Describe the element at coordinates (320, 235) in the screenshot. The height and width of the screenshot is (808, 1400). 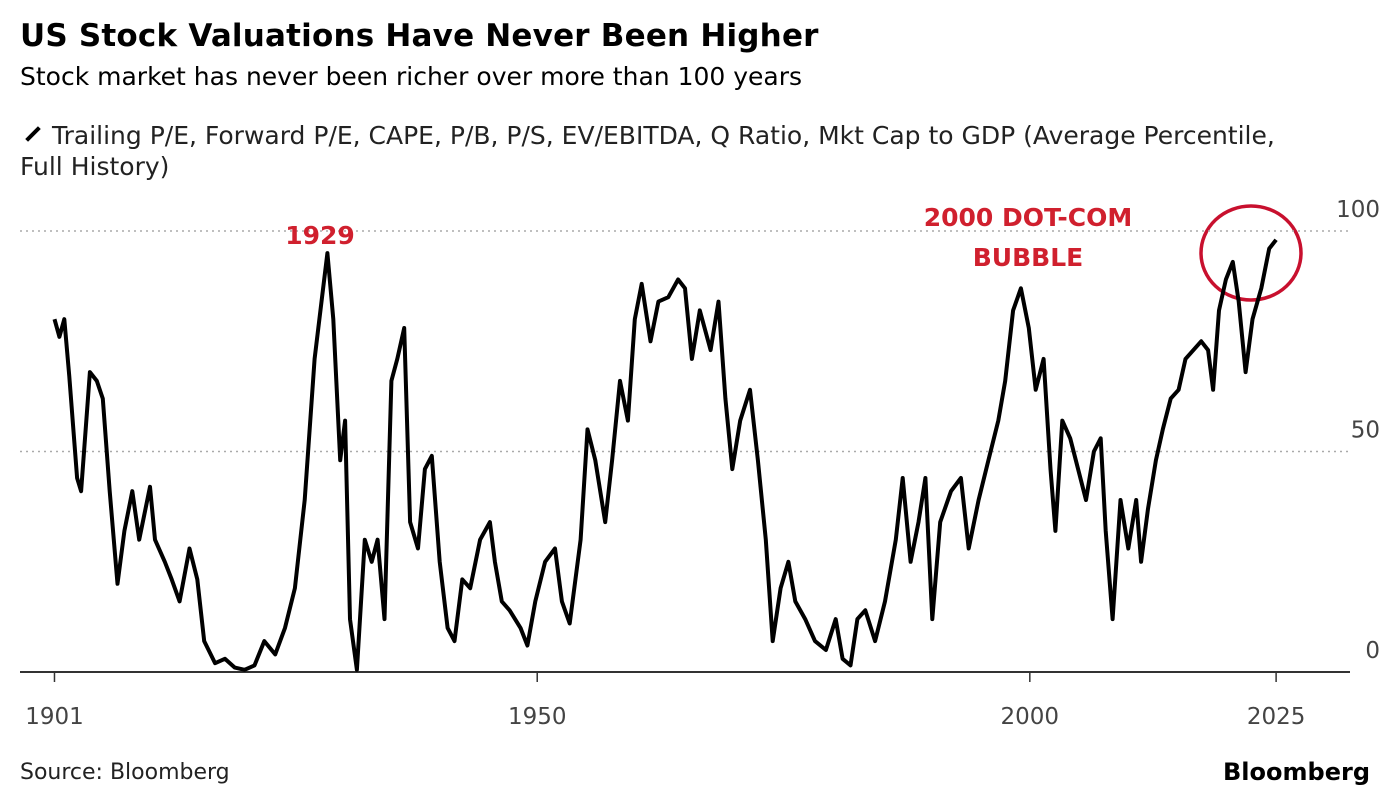
I see `annotation: 1929` at that location.